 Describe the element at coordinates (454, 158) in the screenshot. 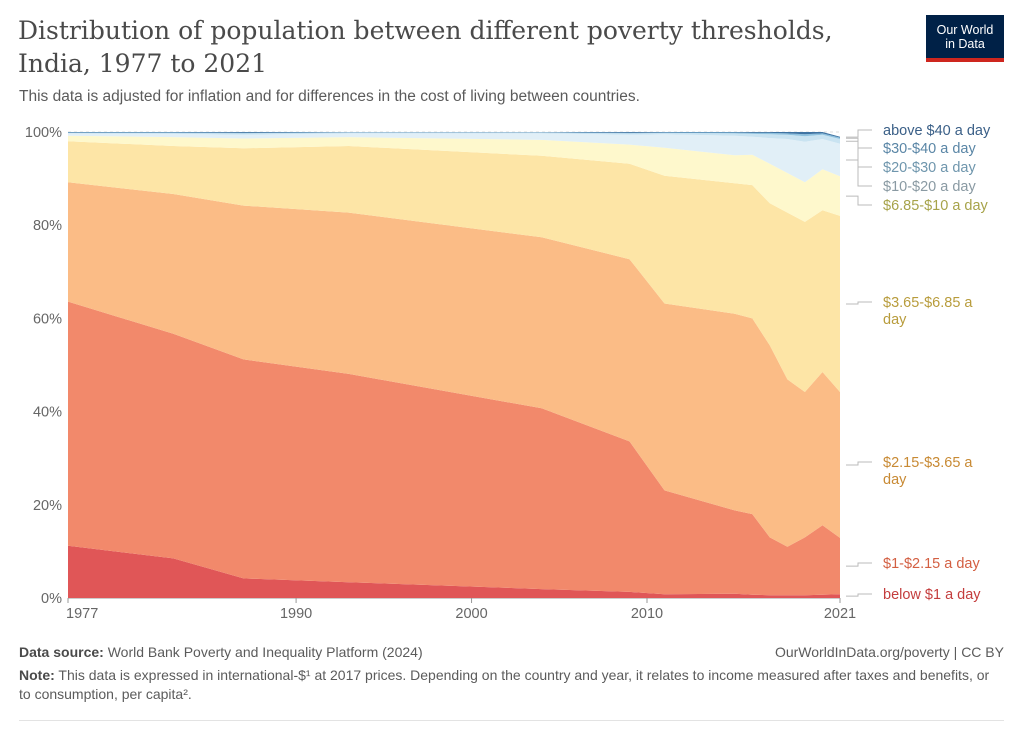

I see `area--10-20-a-day` at that location.